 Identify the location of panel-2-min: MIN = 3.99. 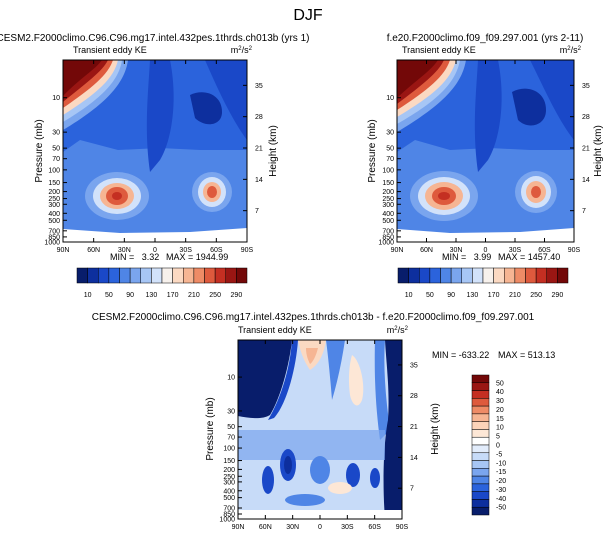
(466, 257).